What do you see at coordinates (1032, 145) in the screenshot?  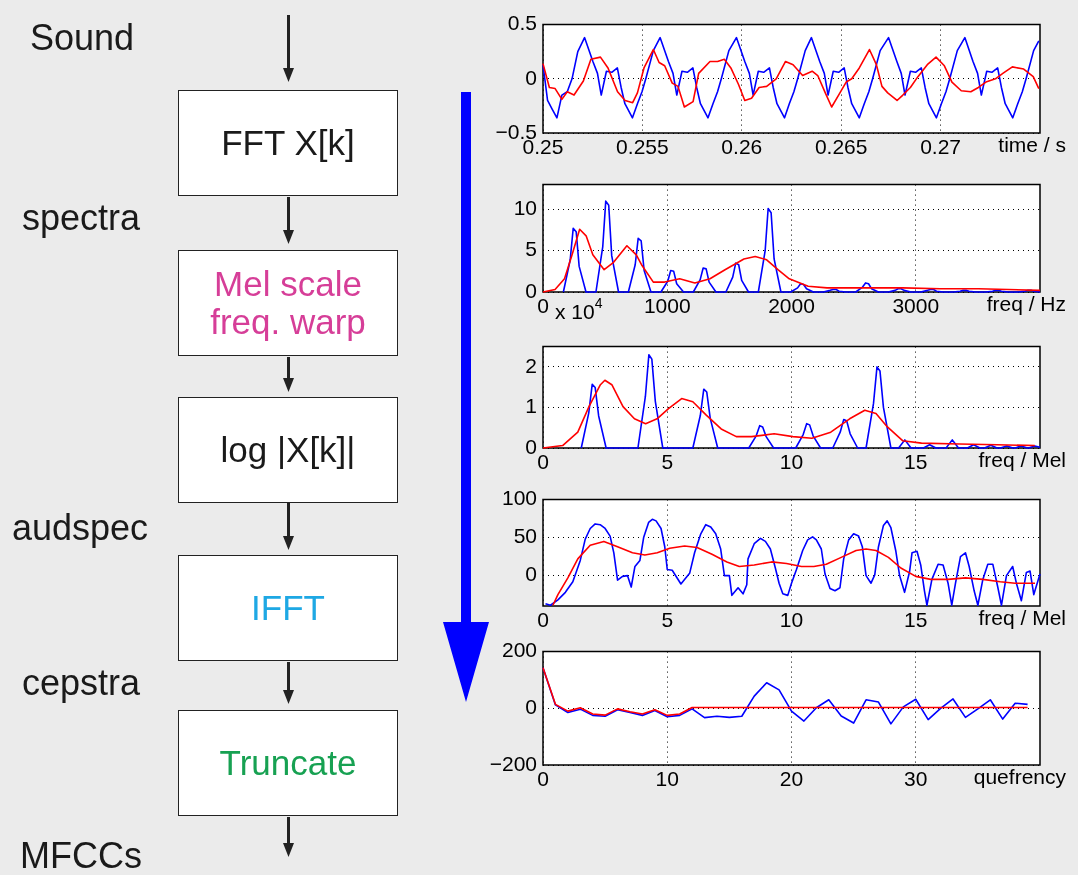 I see `x-axis-title: time / s` at bounding box center [1032, 145].